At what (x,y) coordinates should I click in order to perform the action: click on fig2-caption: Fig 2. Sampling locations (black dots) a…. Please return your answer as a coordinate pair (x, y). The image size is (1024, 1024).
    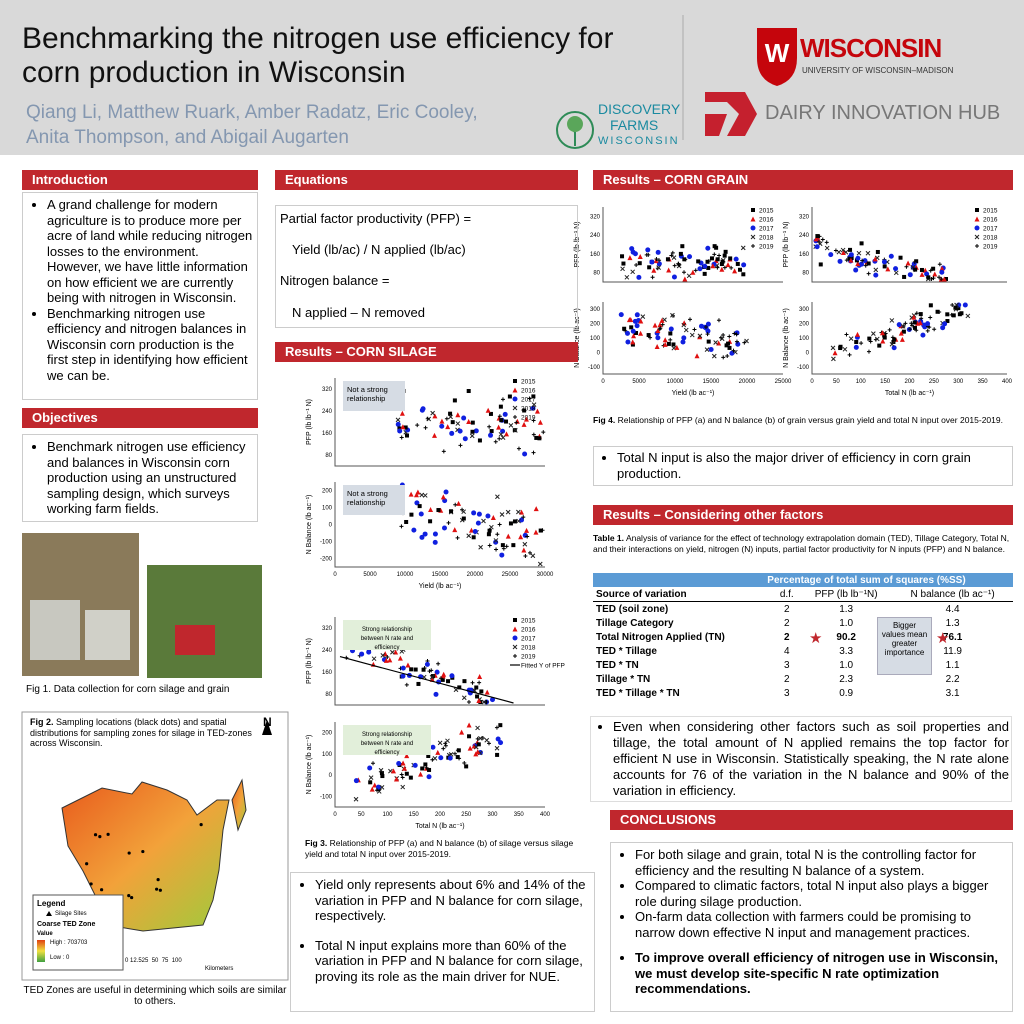
    Looking at the image, I should click on (145, 733).